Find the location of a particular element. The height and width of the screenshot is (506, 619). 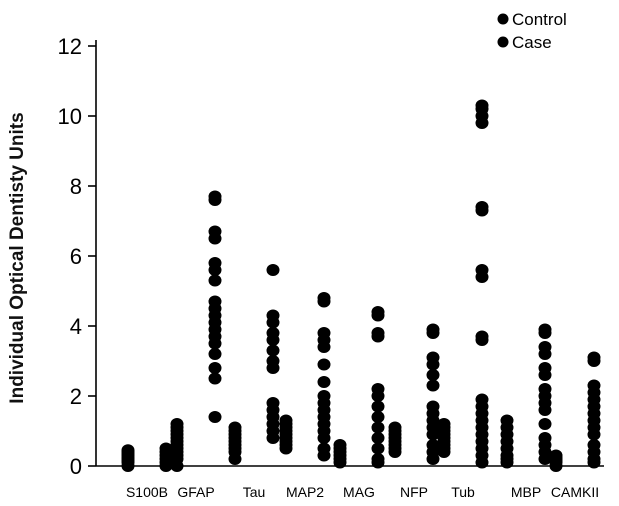

x-tick-label: S100B is located at coordinates (147, 492).